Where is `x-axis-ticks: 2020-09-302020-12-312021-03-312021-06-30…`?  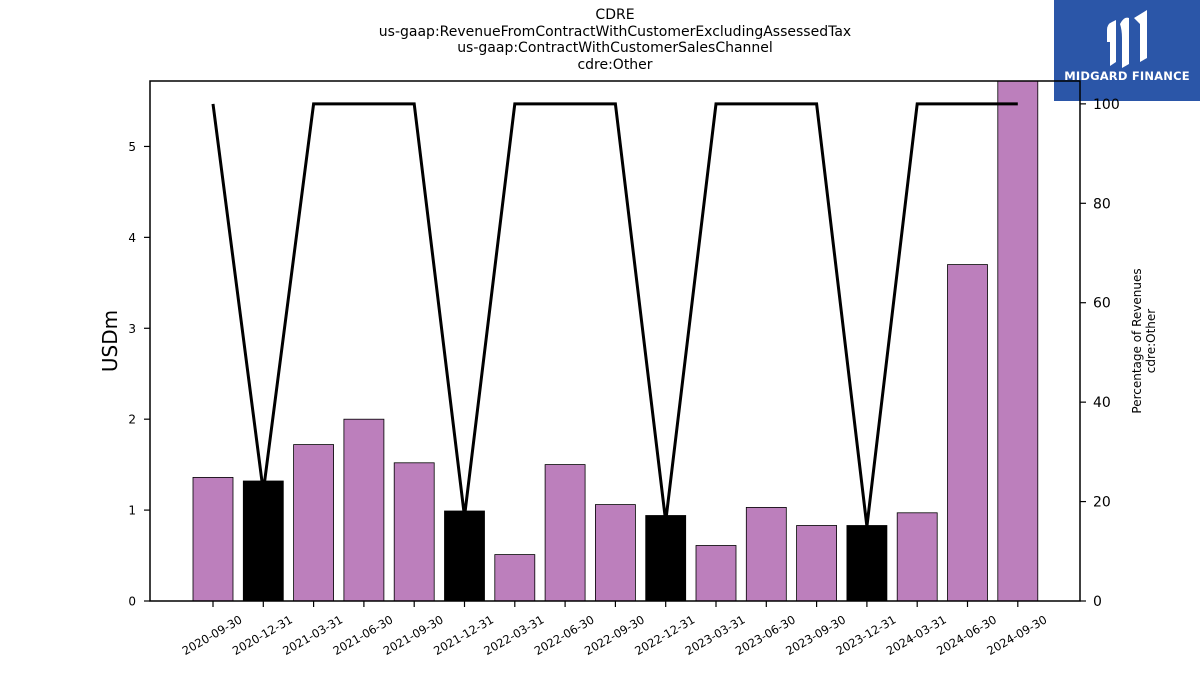
x-axis-ticks: 2020-09-302020-12-312021-03-312021-06-30… is located at coordinates (614, 629).